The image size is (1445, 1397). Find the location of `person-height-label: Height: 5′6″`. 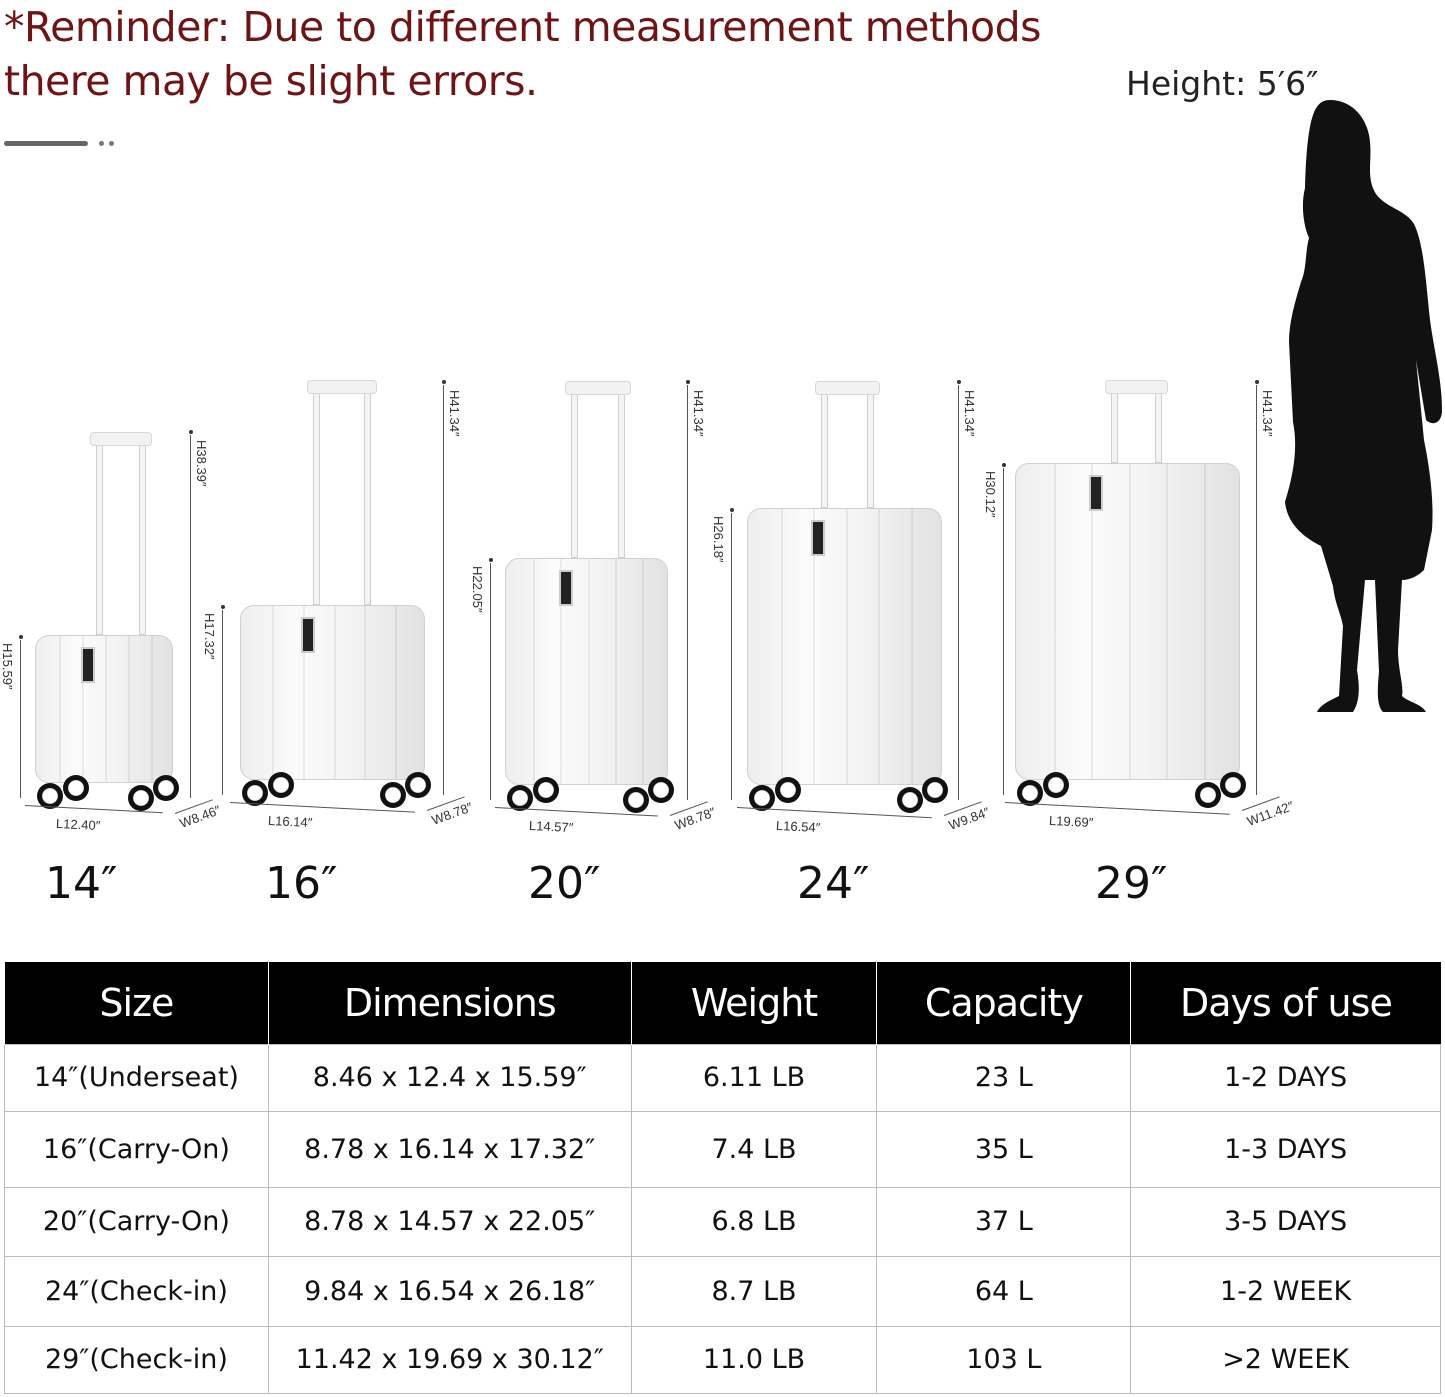

person-height-label: Height: 5′6″ is located at coordinates (1222, 83).